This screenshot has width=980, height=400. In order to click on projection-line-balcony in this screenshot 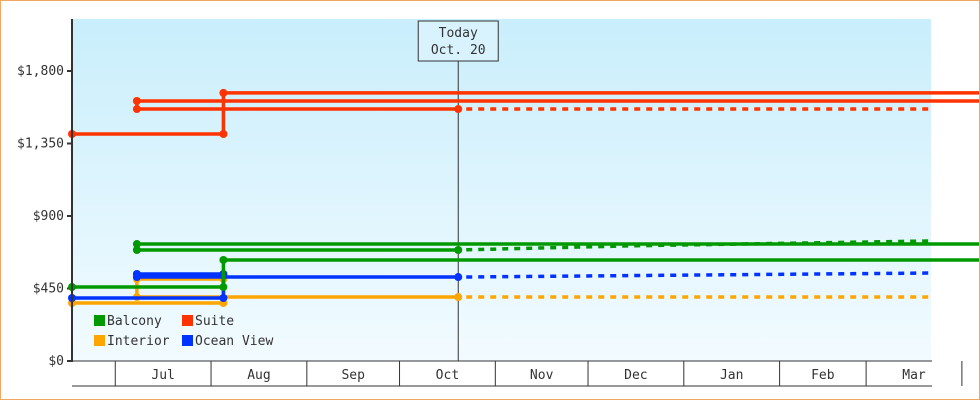, I will do `click(695, 245)`.